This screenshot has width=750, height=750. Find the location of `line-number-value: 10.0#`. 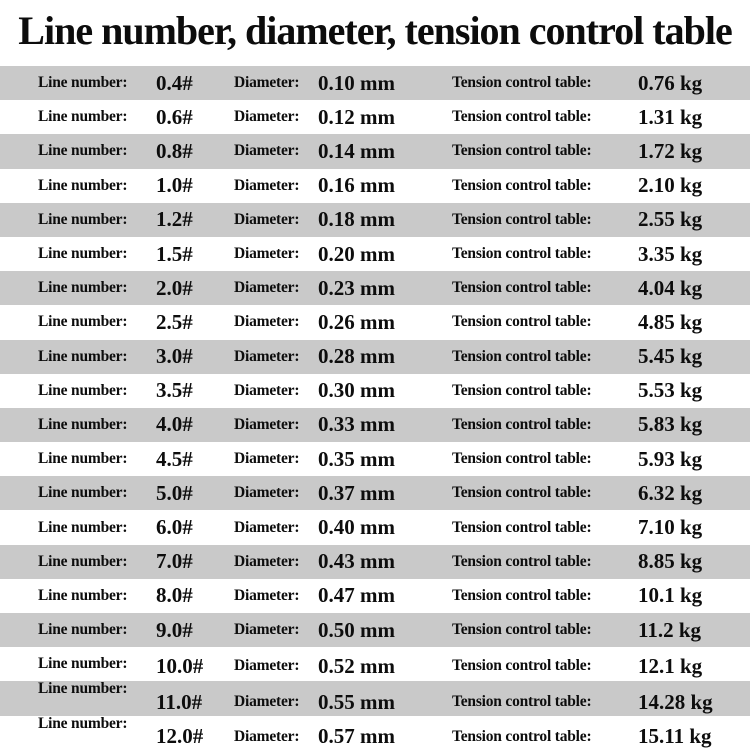

line-number-value: 10.0# is located at coordinates (180, 665).